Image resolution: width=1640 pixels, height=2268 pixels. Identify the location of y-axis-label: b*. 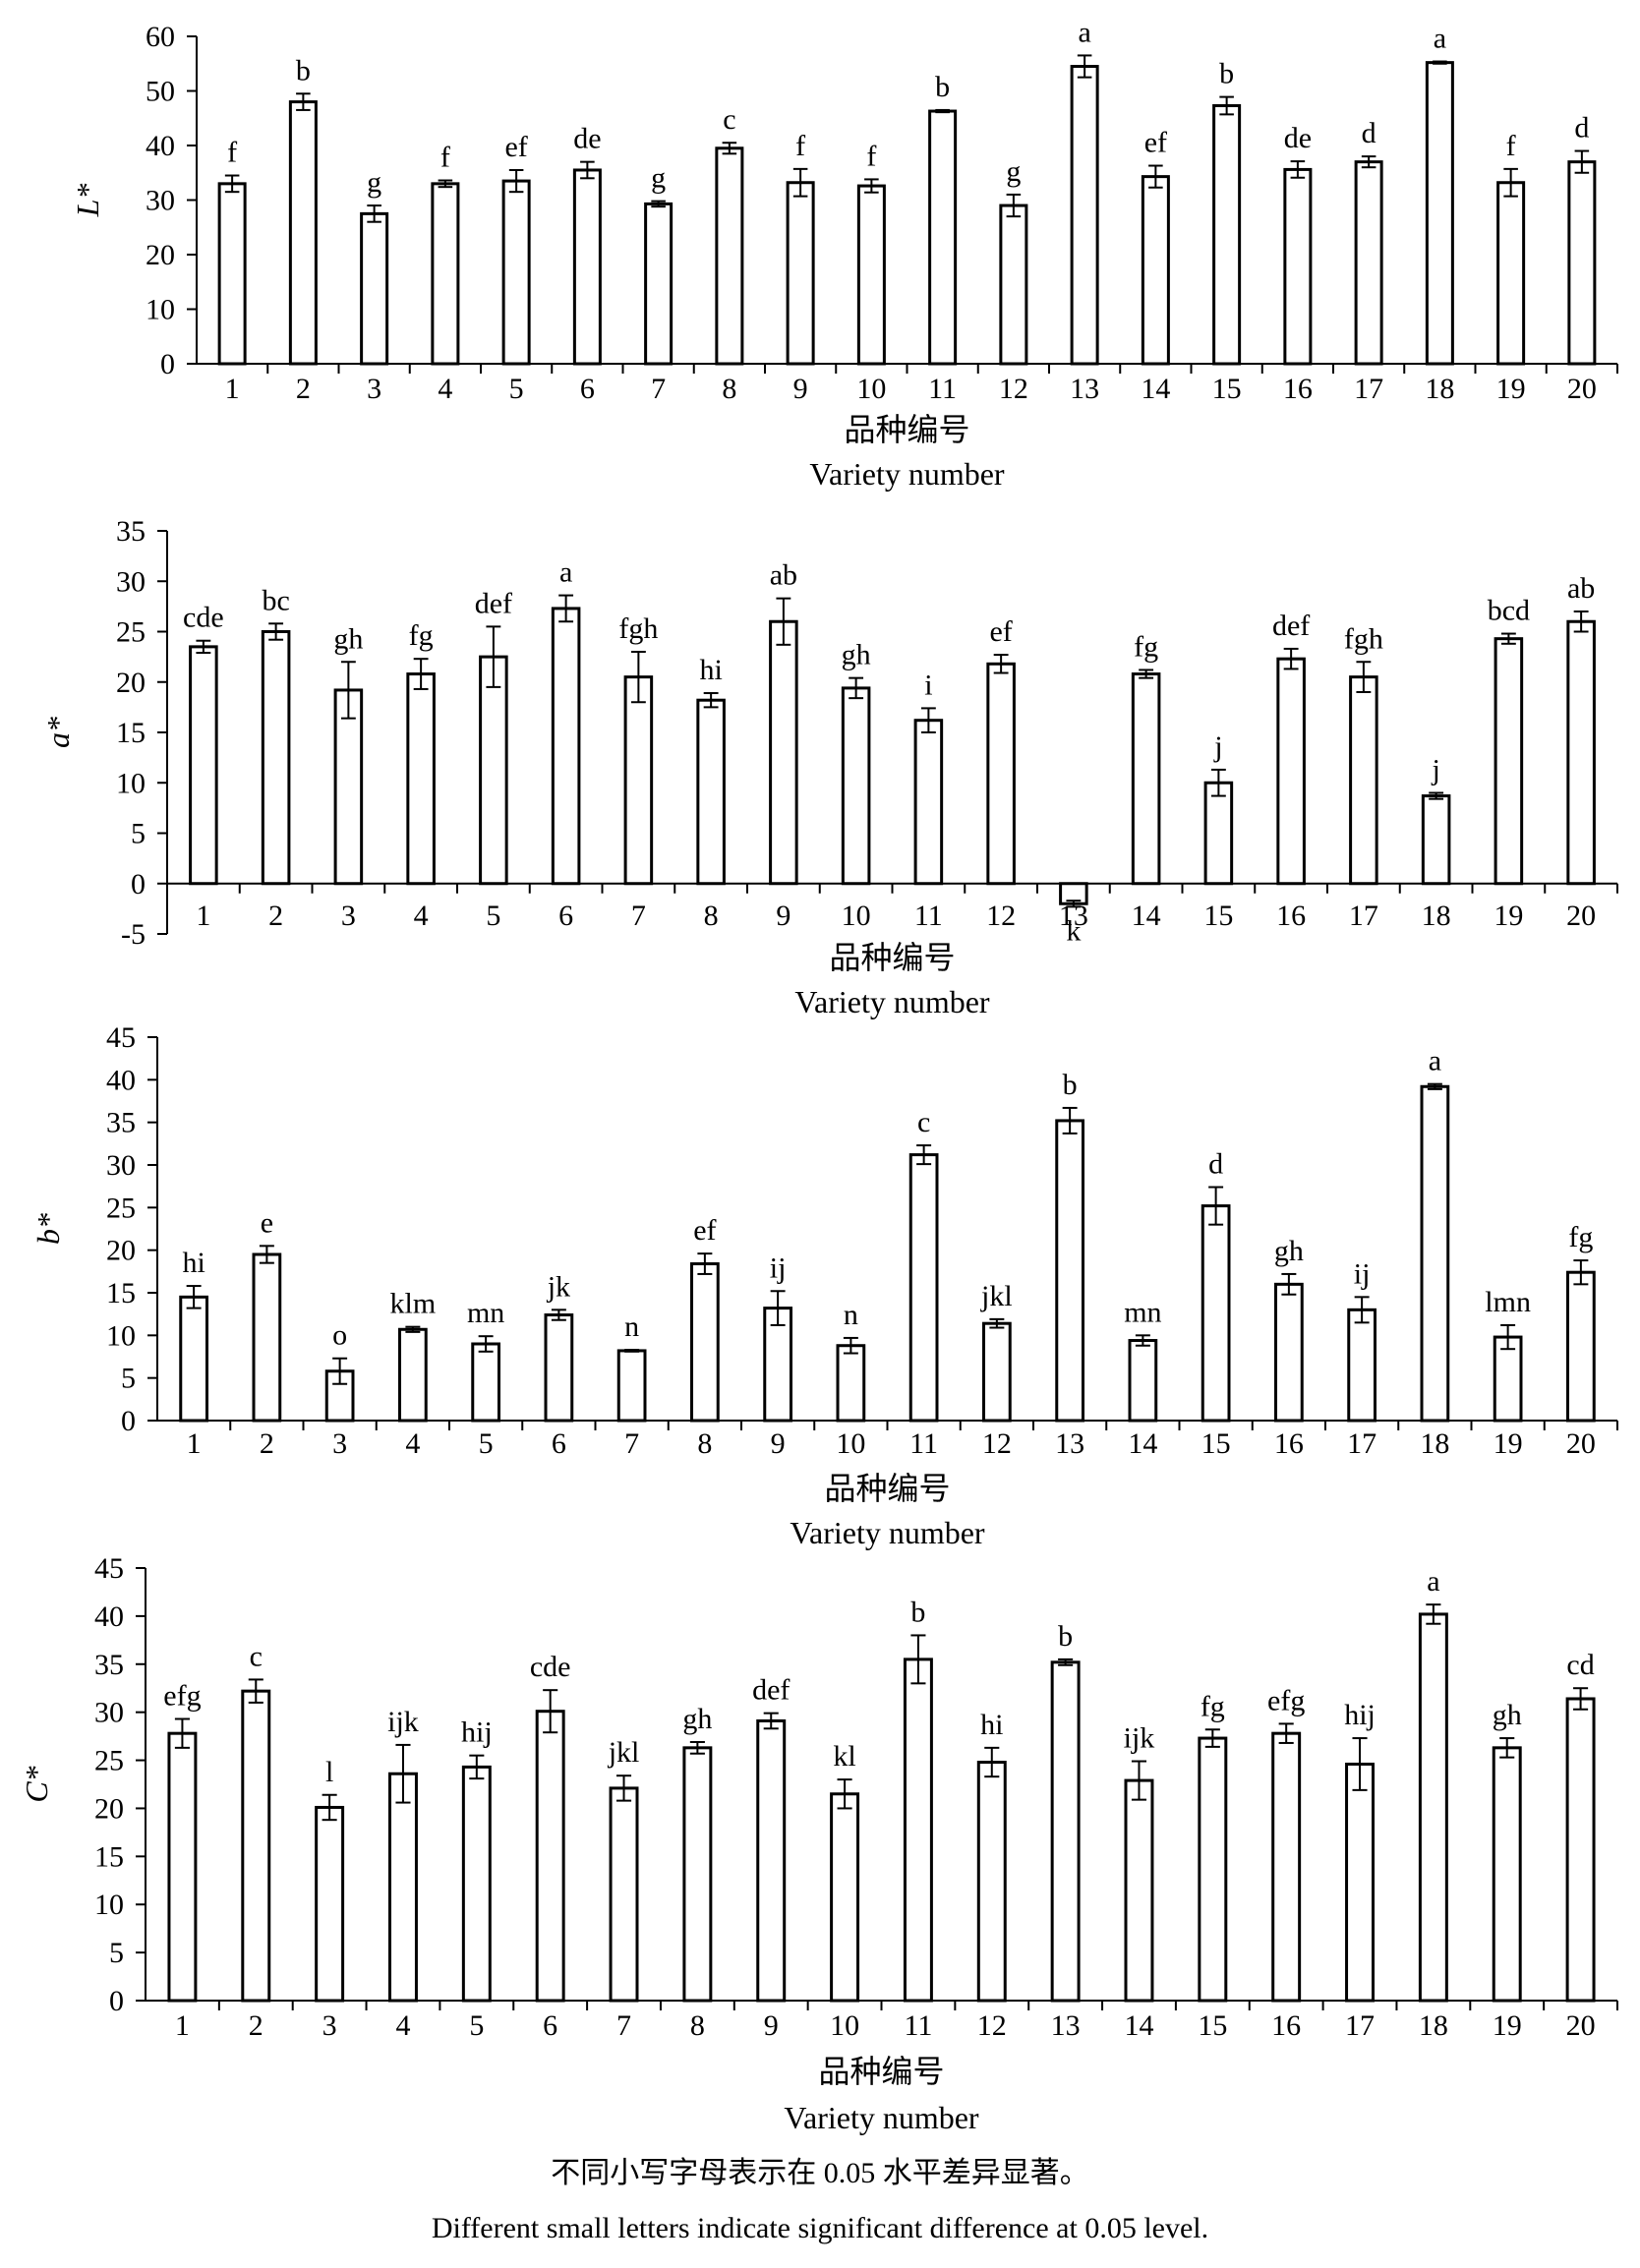
(48, 1229).